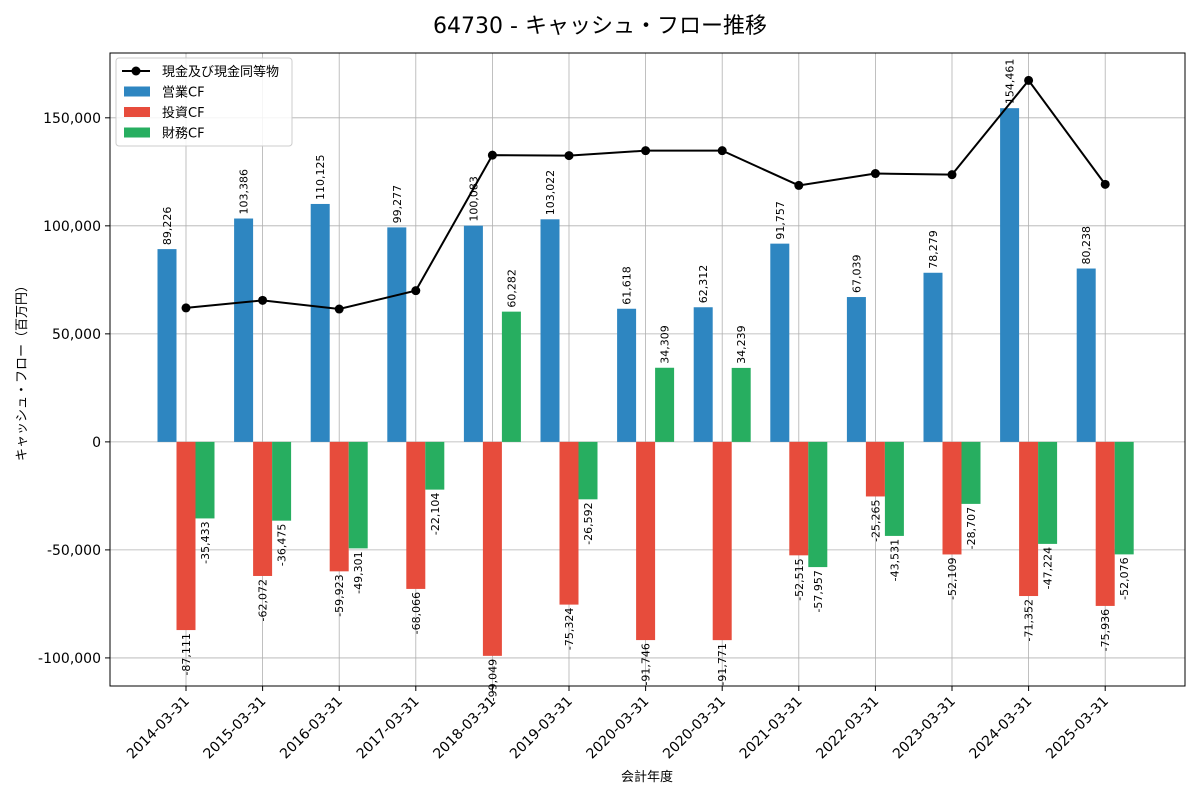 This screenshot has width=1200, height=800. I want to click on bar-value-label: 154,461, so click(1010, 82).